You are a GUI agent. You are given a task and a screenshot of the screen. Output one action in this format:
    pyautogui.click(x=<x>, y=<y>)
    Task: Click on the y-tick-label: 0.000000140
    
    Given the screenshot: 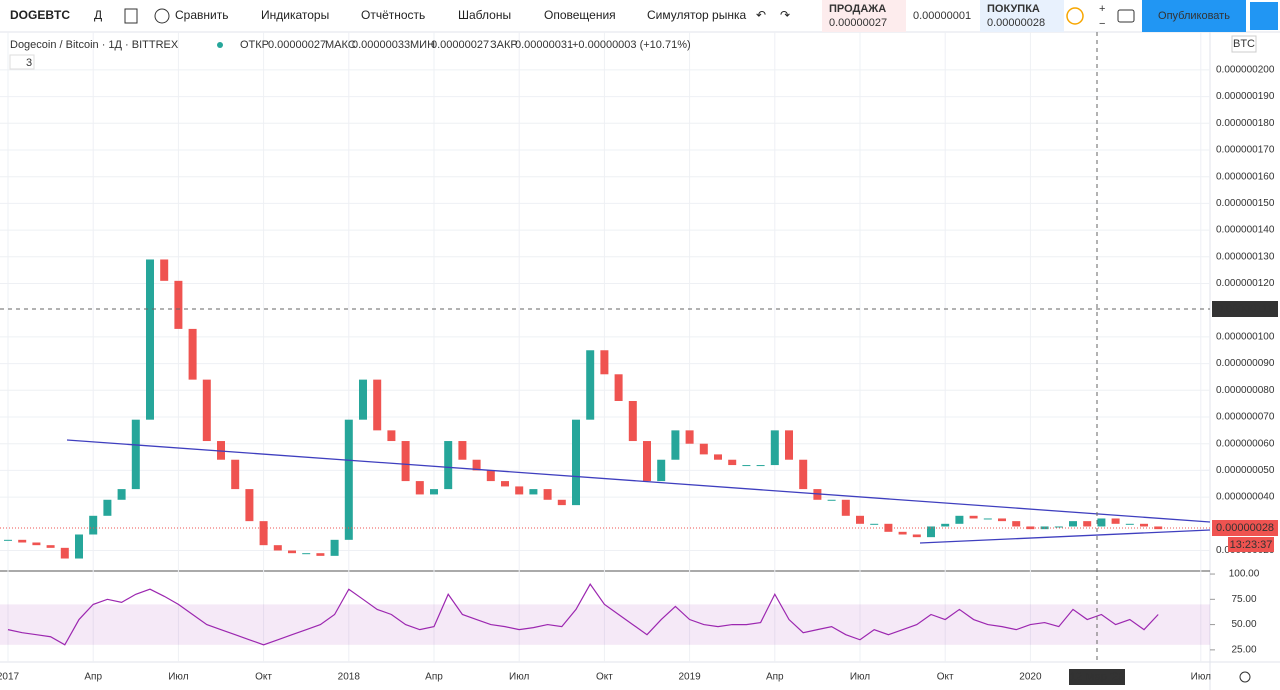 What is the action you would take?
    pyautogui.click(x=1245, y=230)
    